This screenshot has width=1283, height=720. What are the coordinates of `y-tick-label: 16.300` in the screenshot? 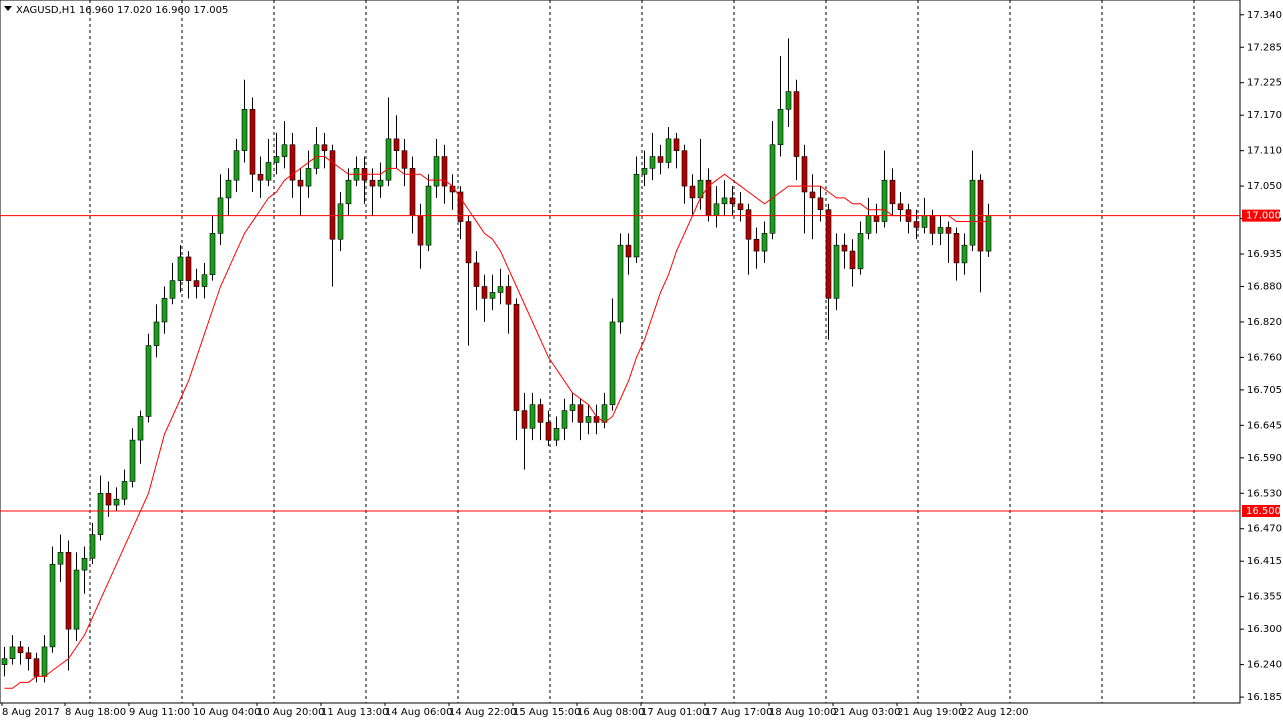 It's located at (1264, 629).